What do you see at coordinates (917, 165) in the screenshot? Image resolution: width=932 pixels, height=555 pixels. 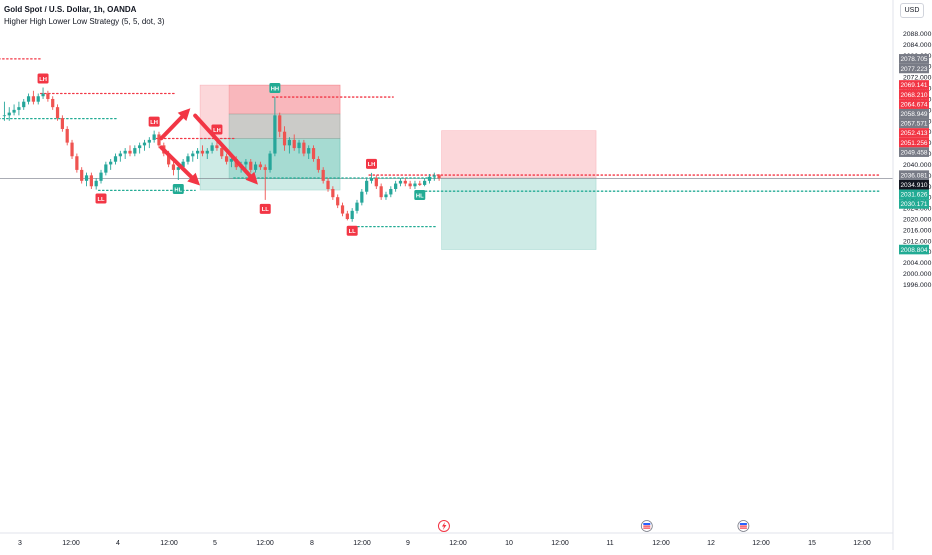 I see `y-tick-label: 2040.000` at bounding box center [917, 165].